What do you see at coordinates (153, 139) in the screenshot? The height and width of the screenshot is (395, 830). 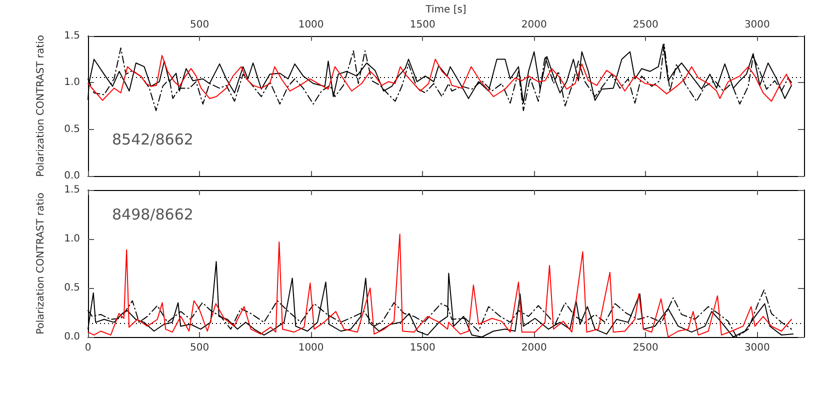 I see `annotation: 8542/8662` at bounding box center [153, 139].